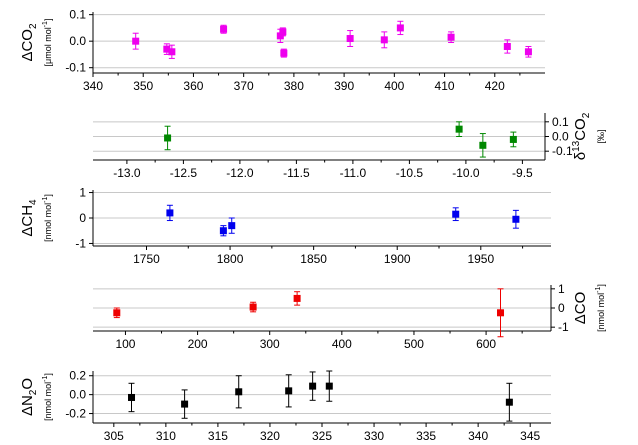 The height and width of the screenshot is (445, 638). What do you see at coordinates (522, 173) in the screenshot?
I see `x-tick-label: -9.5` at bounding box center [522, 173].